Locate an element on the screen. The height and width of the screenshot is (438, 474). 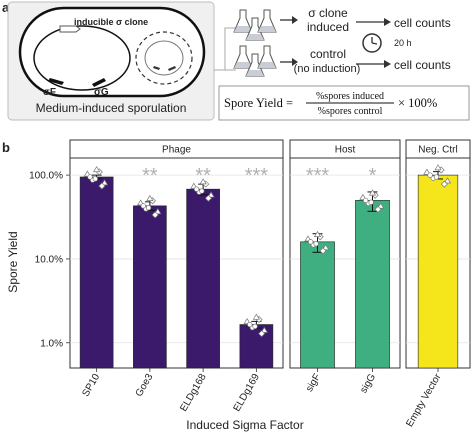
forespore is located at coordinates (164, 58).